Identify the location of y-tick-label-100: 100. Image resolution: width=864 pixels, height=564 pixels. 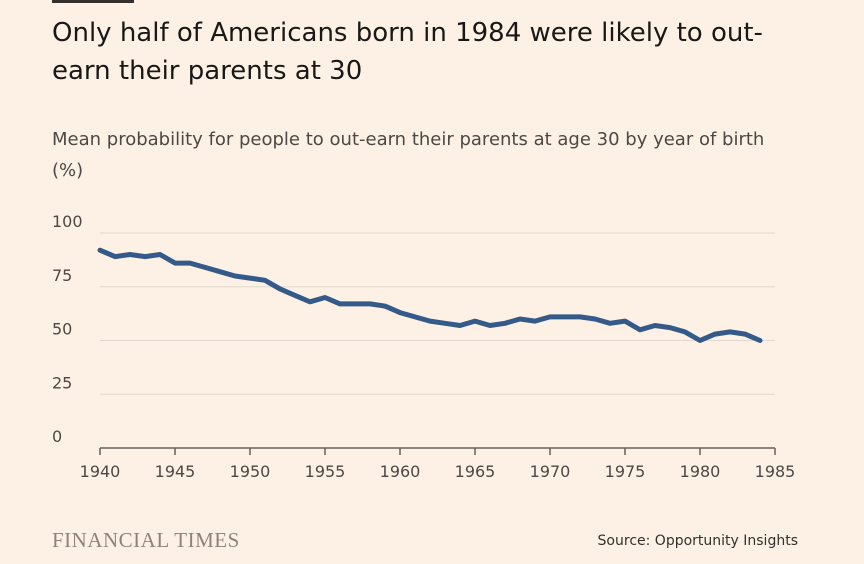
(67, 221).